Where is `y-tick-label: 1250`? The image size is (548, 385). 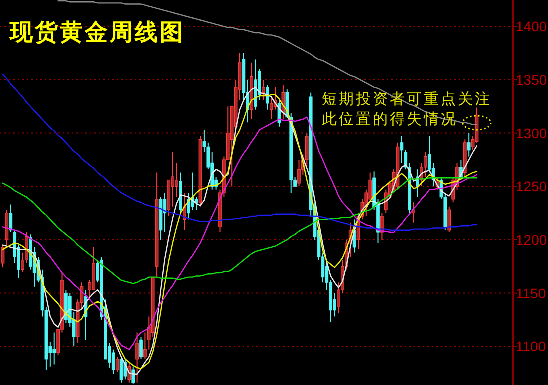 y-tick-label: 1250 is located at coordinates (532, 186).